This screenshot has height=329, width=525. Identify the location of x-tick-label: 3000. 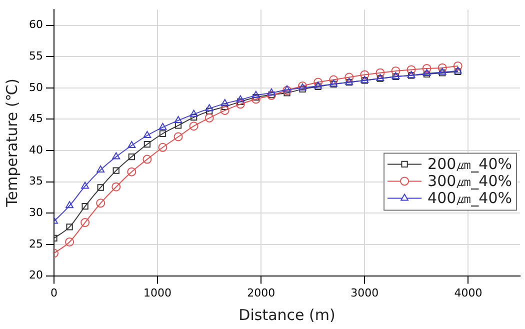
(364, 293).